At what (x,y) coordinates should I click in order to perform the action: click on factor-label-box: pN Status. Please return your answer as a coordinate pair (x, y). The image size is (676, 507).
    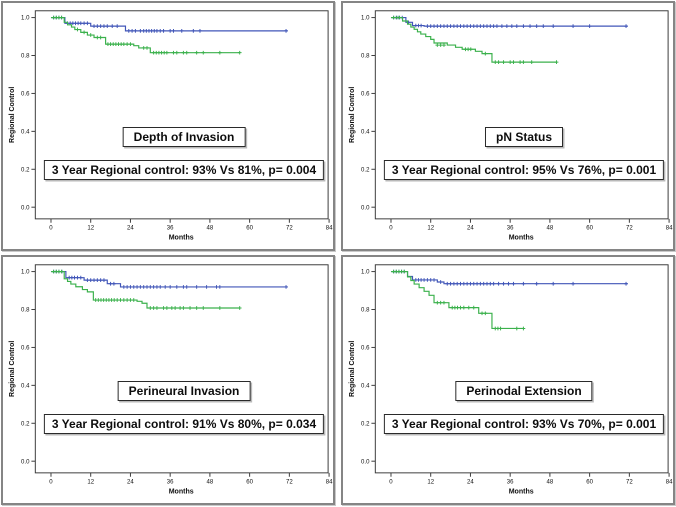
    Looking at the image, I should click on (524, 137).